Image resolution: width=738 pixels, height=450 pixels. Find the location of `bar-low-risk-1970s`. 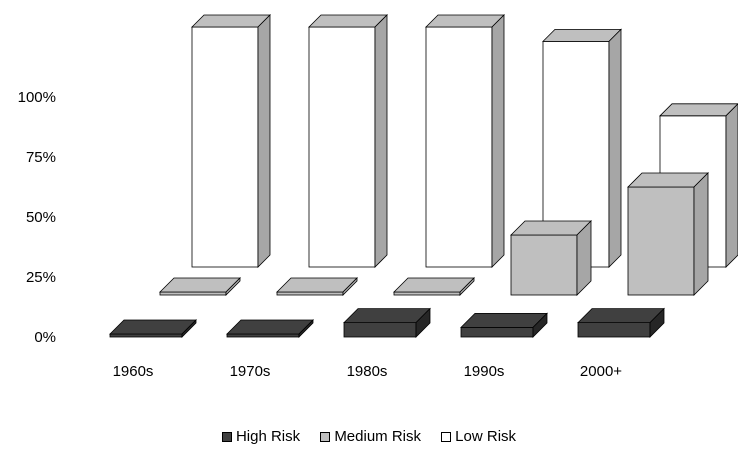

bar-low-risk-1970s is located at coordinates (348, 141).